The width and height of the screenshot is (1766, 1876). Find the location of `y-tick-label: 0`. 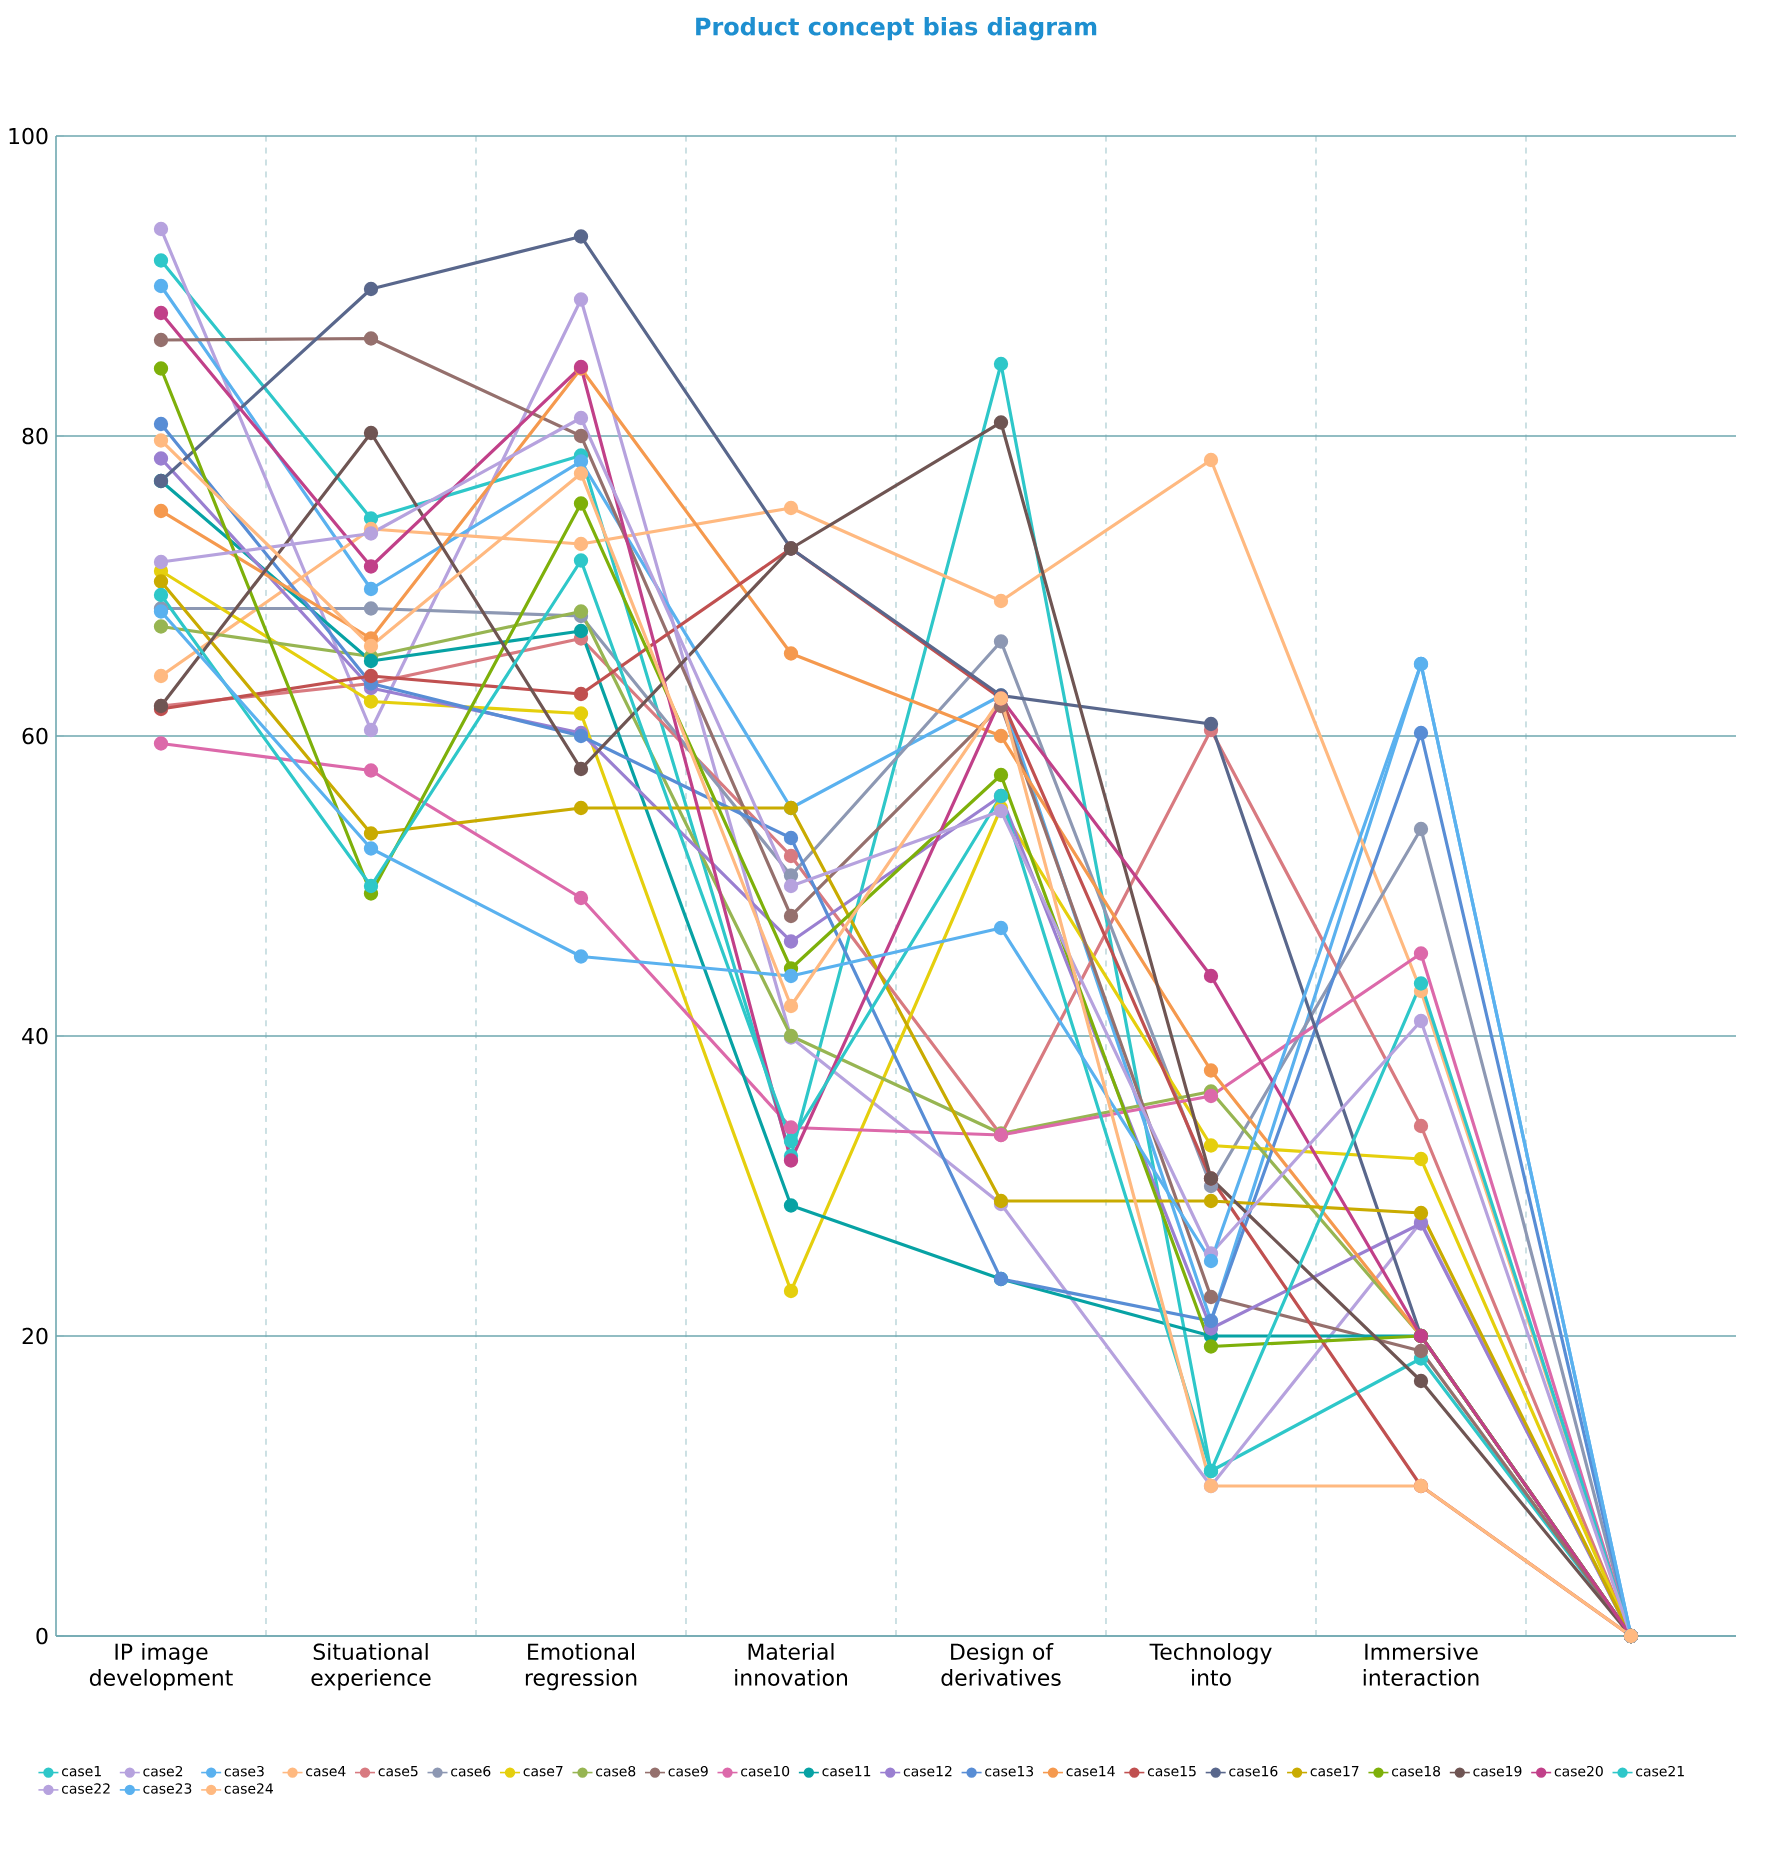

y-tick-label: 0 is located at coordinates (42, 1636).